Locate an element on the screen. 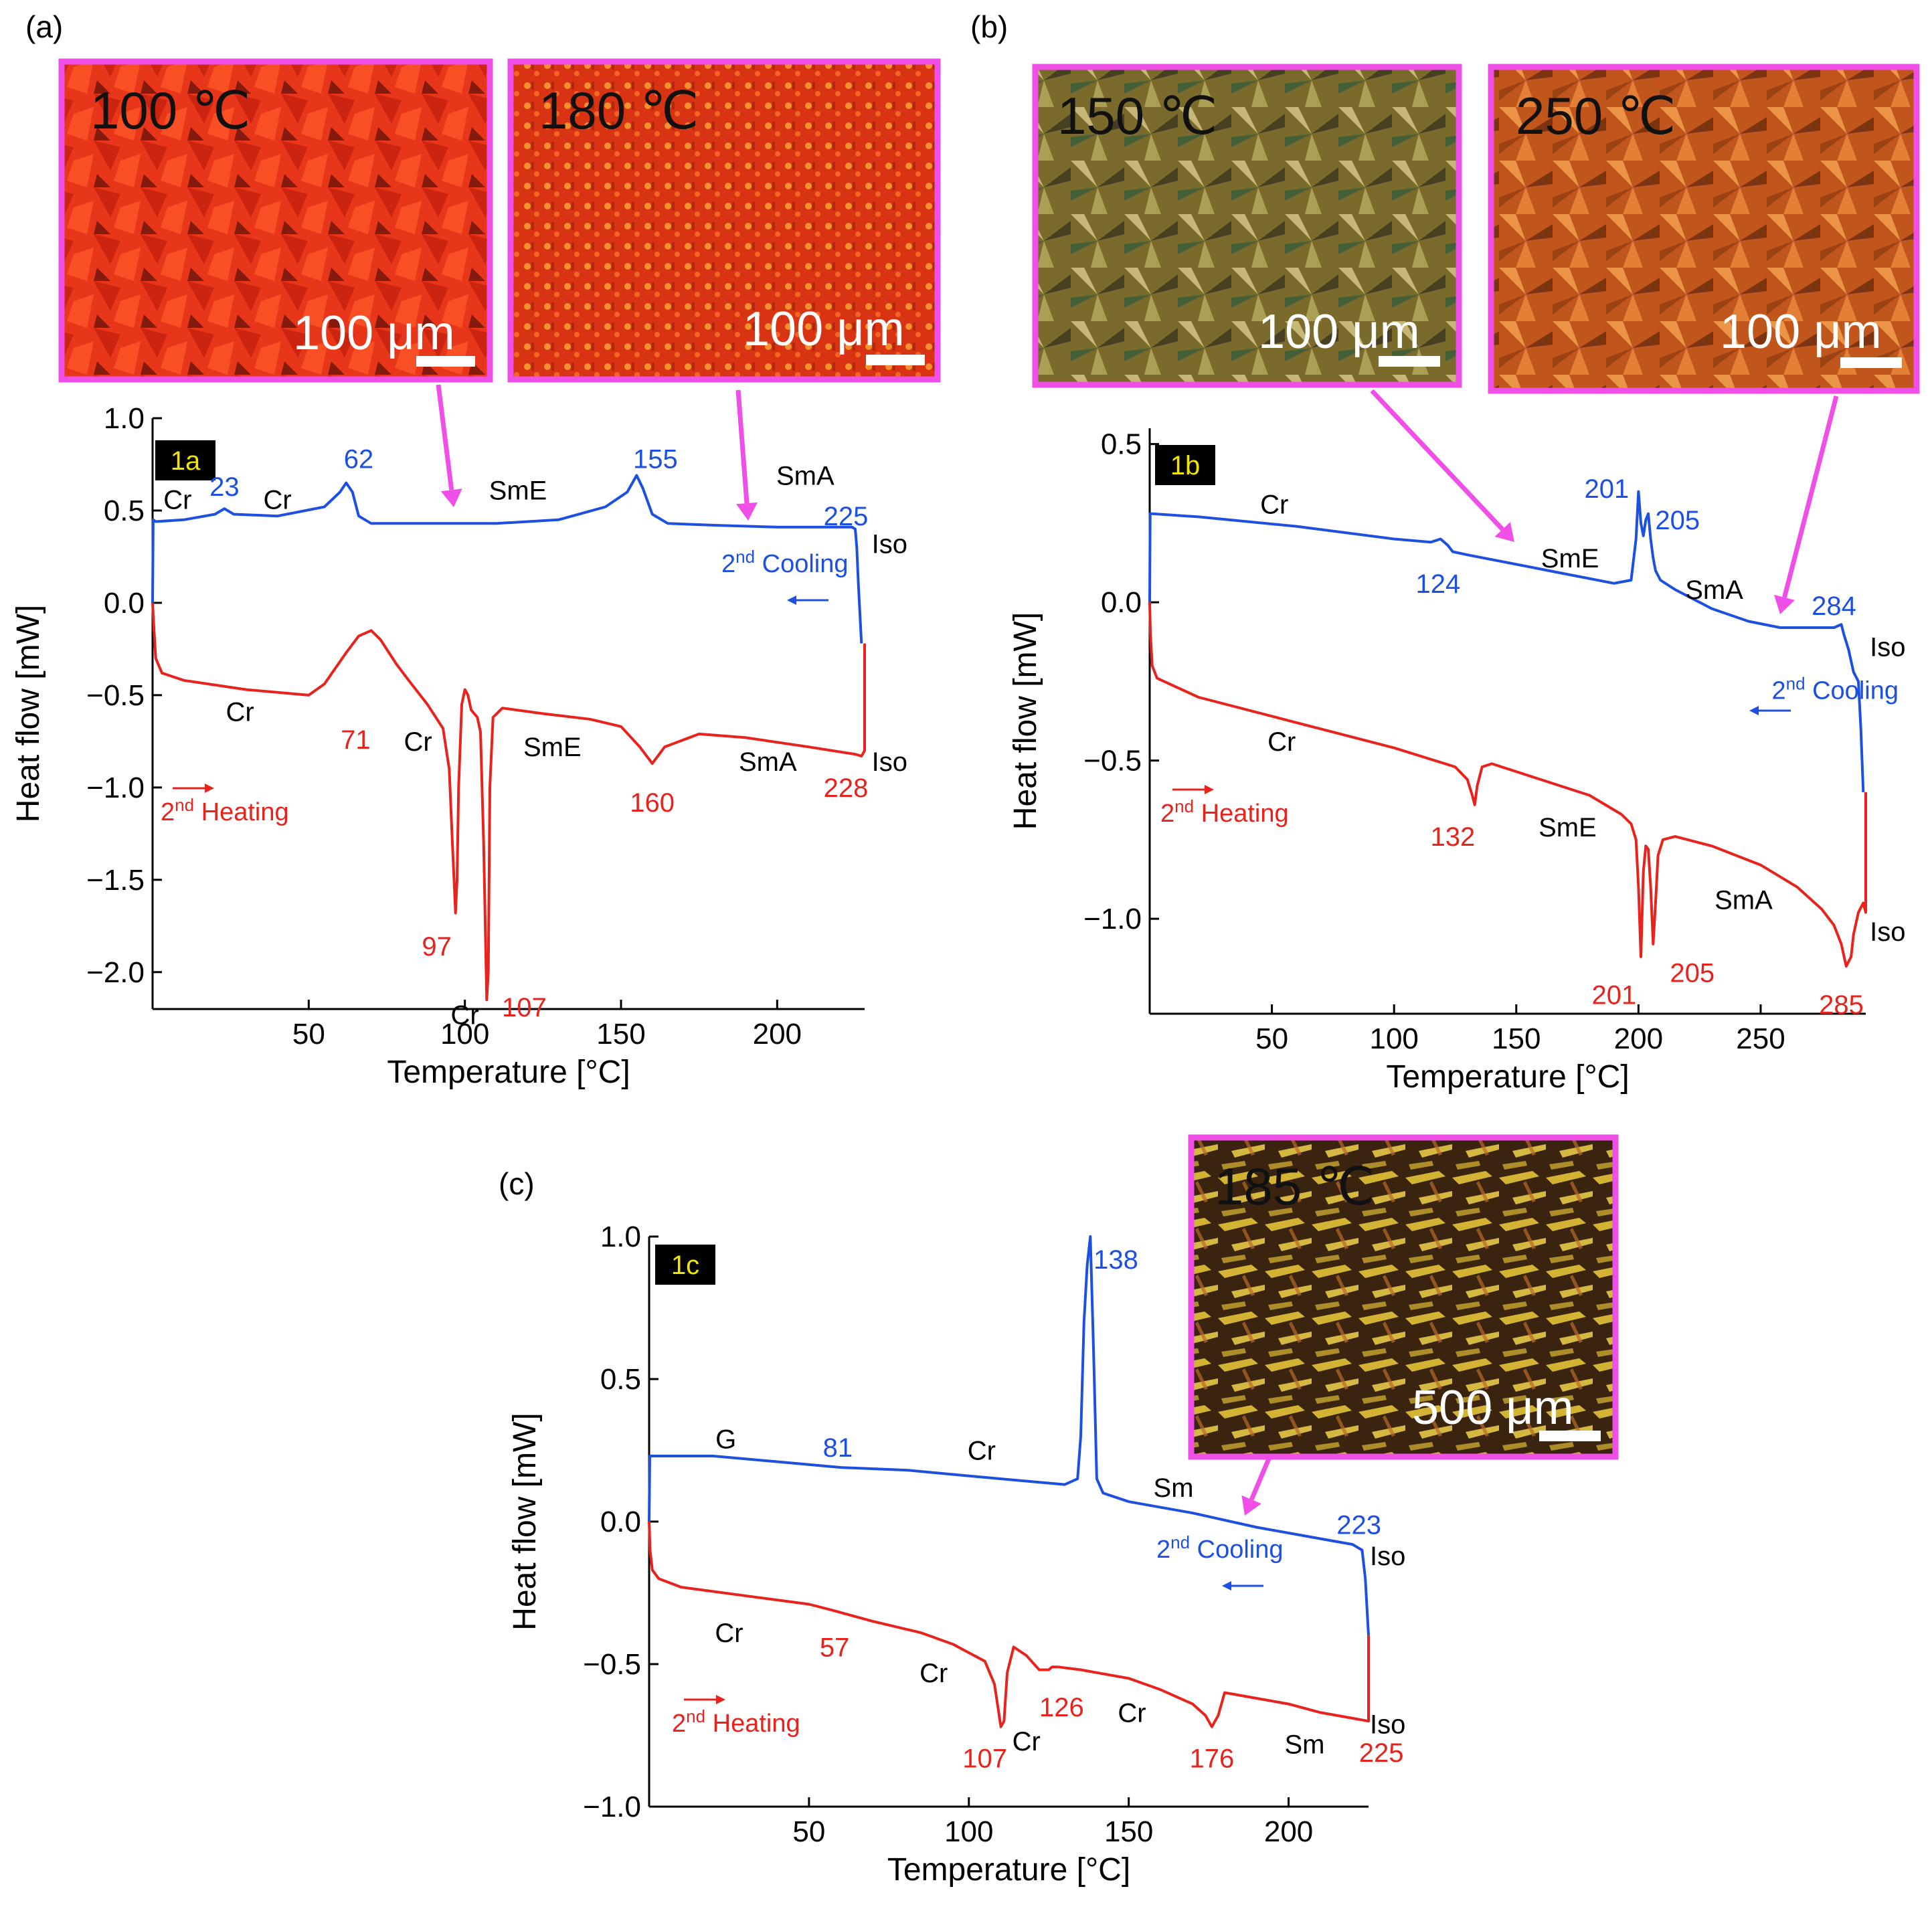 The width and height of the screenshot is (1932, 1905). micrograph-temp-label: 185 ℃ is located at coordinates (1295, 1186).